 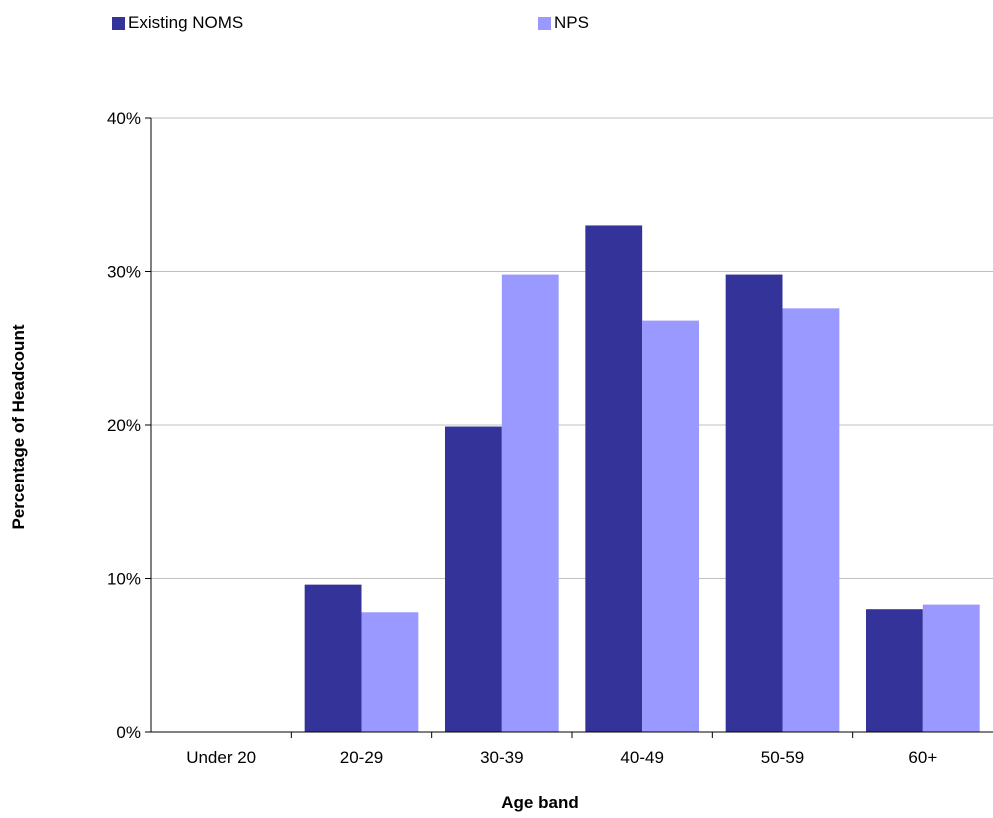 What do you see at coordinates (221, 757) in the screenshot?
I see `x-tick-label: Under 20` at bounding box center [221, 757].